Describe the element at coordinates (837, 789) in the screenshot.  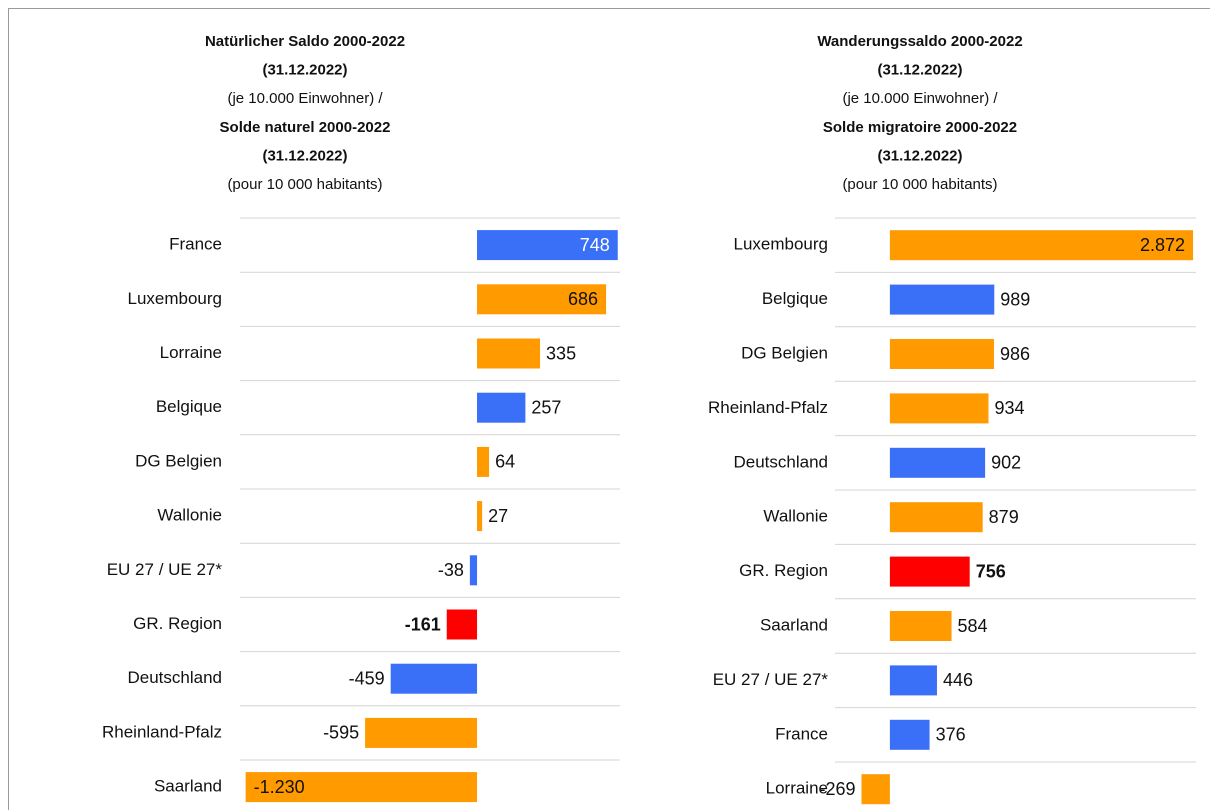
I see `value-label: -269` at that location.